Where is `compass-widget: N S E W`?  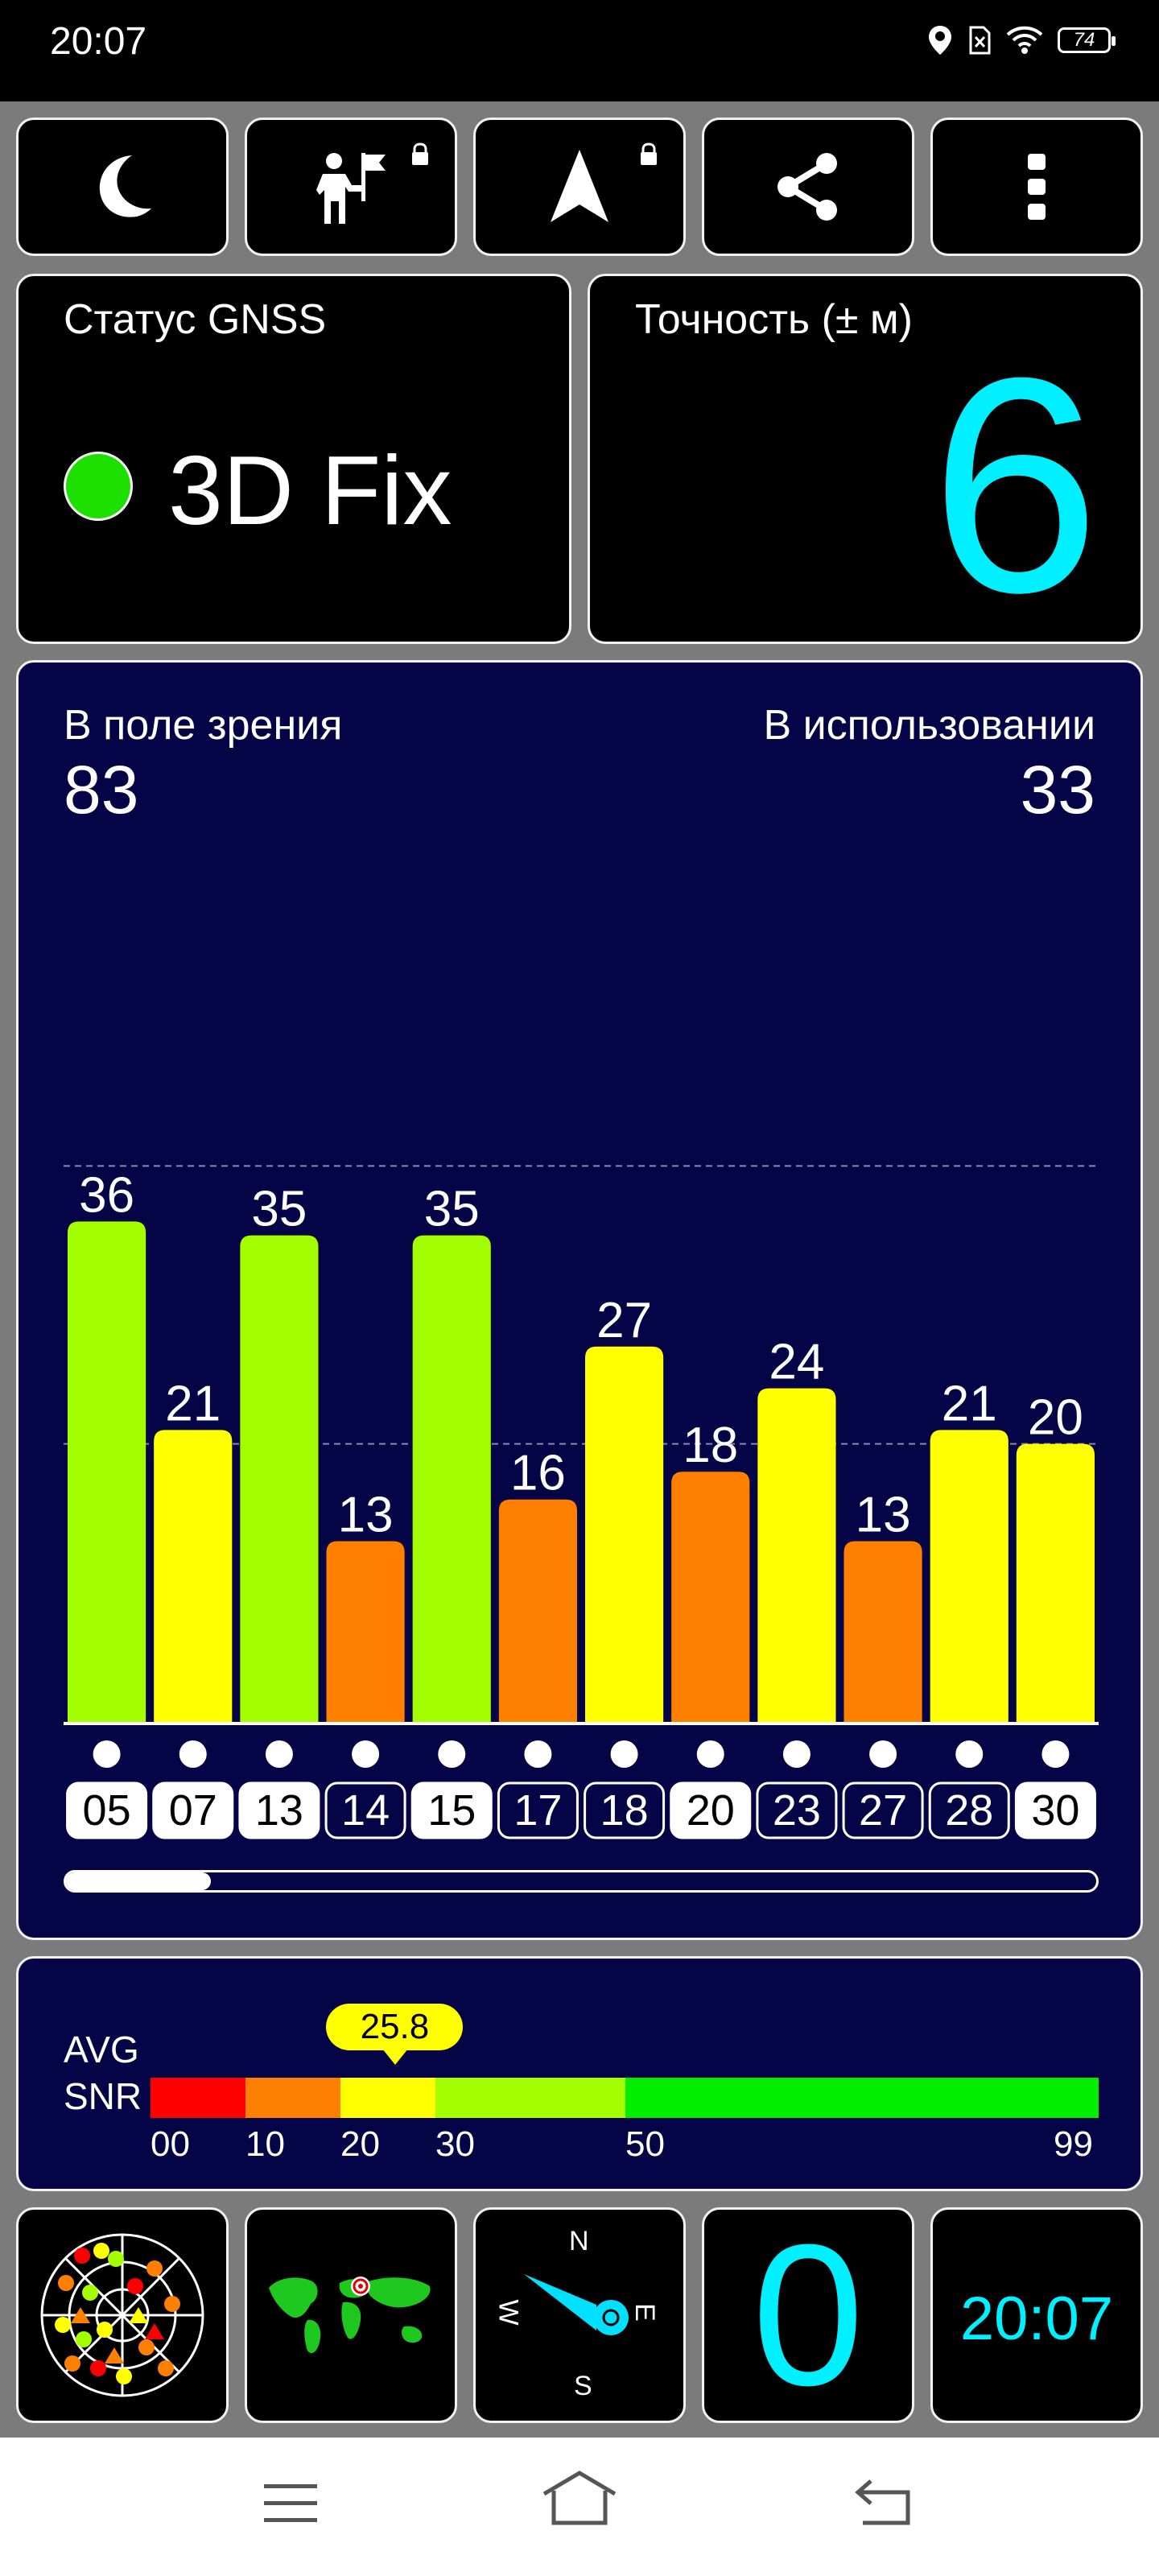 compass-widget: N S E W is located at coordinates (579, 2315).